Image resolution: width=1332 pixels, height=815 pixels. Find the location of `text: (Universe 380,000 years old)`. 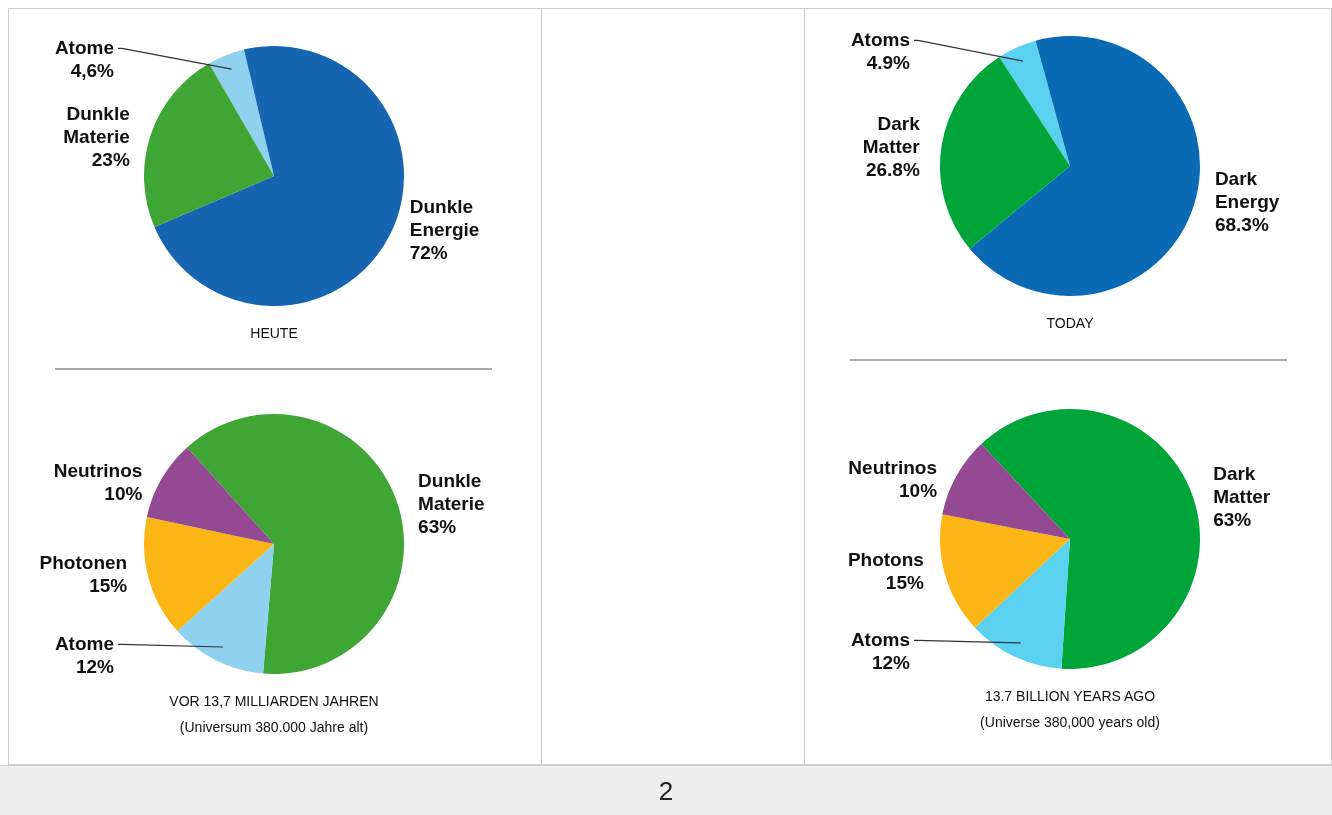

text: (Universe 380,000 years old) is located at coordinates (1070, 722).